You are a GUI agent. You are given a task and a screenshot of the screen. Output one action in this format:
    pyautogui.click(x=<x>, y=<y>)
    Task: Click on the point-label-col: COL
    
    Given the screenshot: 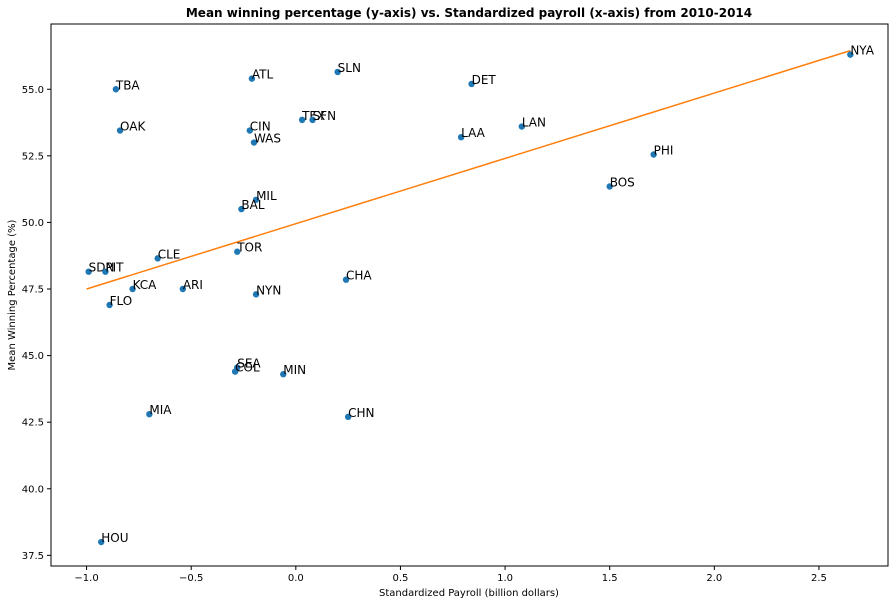 What is the action you would take?
    pyautogui.click(x=247, y=368)
    